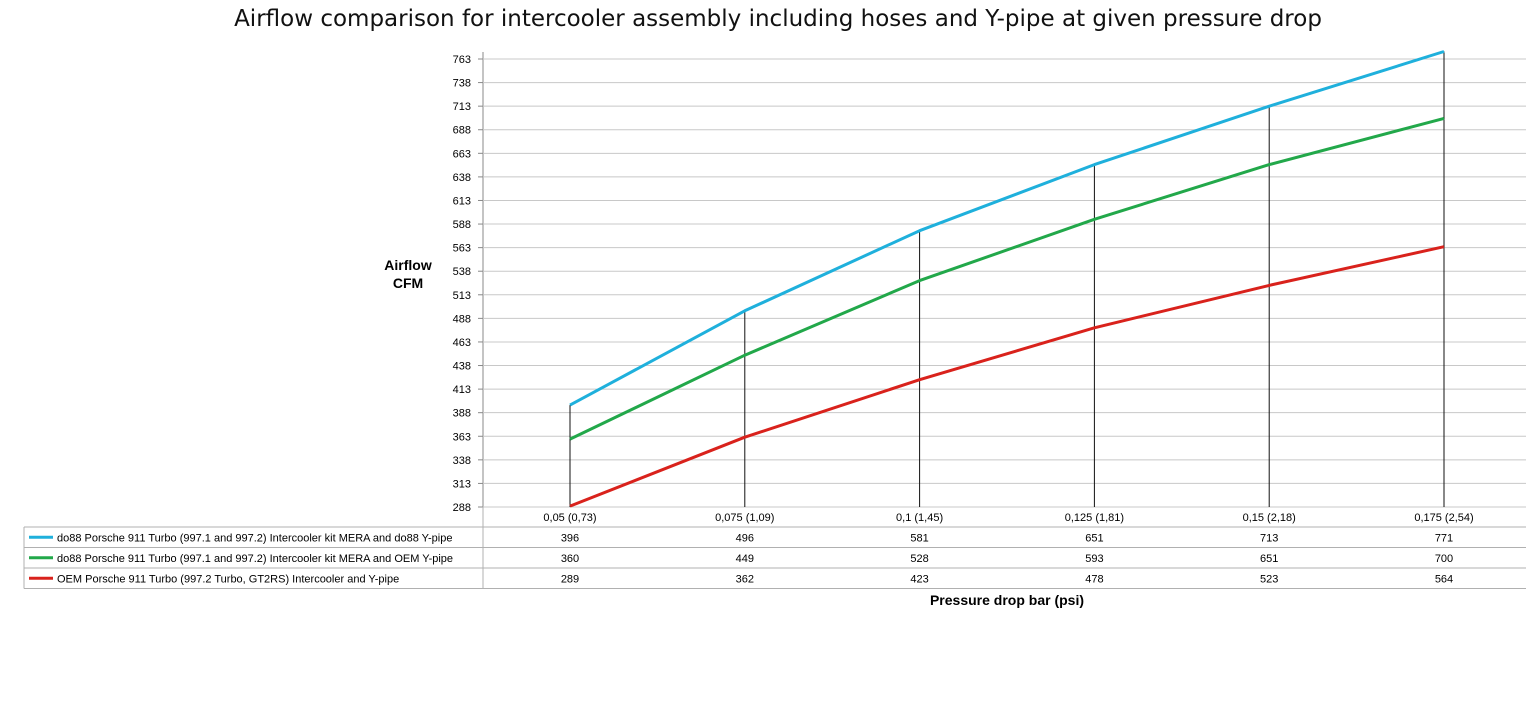 The height and width of the screenshot is (708, 1526). I want to click on y-tick-label: 738, so click(462, 84).